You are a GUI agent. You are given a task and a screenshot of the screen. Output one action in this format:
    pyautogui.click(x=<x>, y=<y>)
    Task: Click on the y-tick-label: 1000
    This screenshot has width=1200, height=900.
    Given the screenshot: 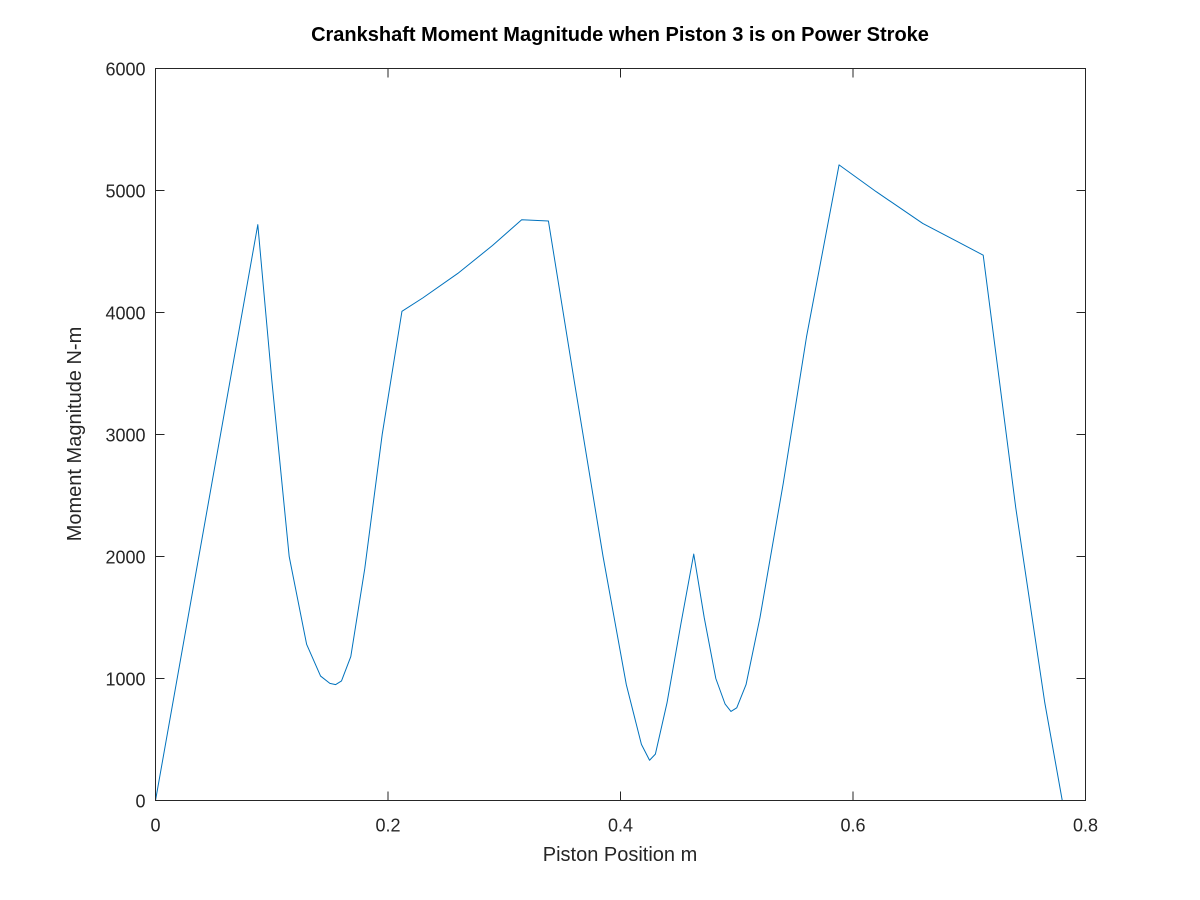 What is the action you would take?
    pyautogui.click(x=125, y=680)
    